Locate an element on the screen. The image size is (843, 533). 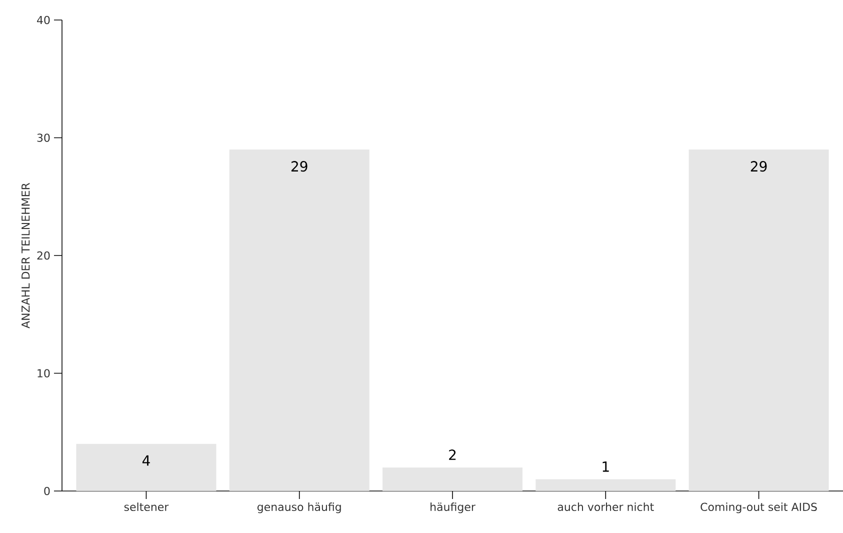
data-label: 4 is located at coordinates (146, 460).